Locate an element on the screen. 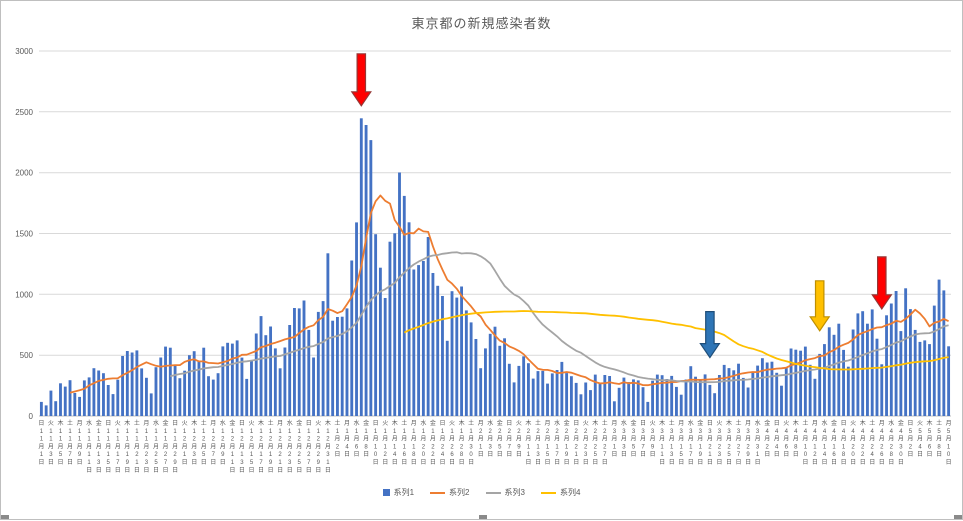 The height and width of the screenshot is (521, 963). legend-item-series1: 系列1 is located at coordinates (398, 492).